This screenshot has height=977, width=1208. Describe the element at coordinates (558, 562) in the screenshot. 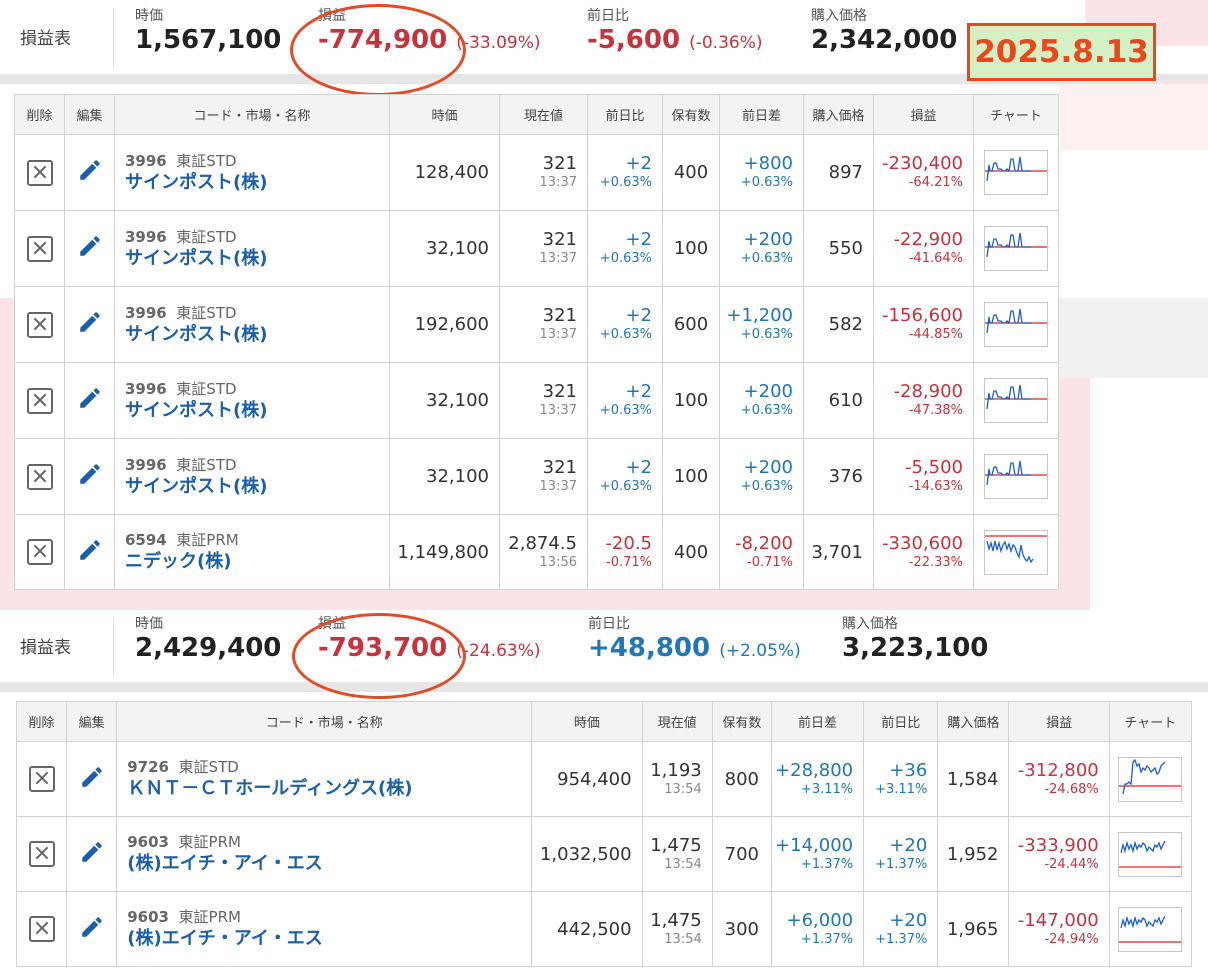

I see `price-time: 13:56` at that location.